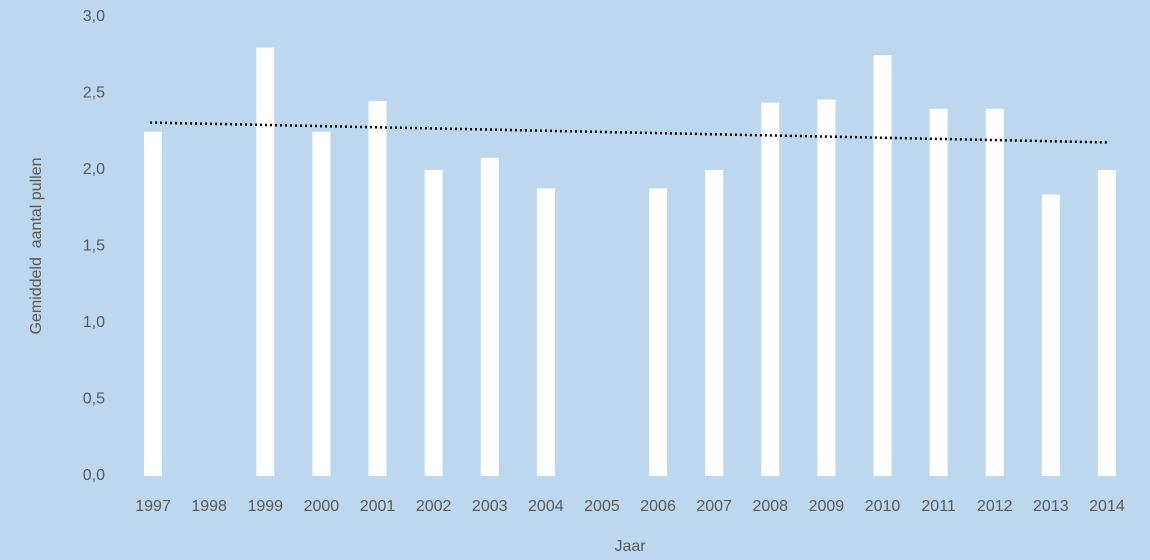  Describe the element at coordinates (490, 506) in the screenshot. I see `x-tick-label: 2003` at that location.